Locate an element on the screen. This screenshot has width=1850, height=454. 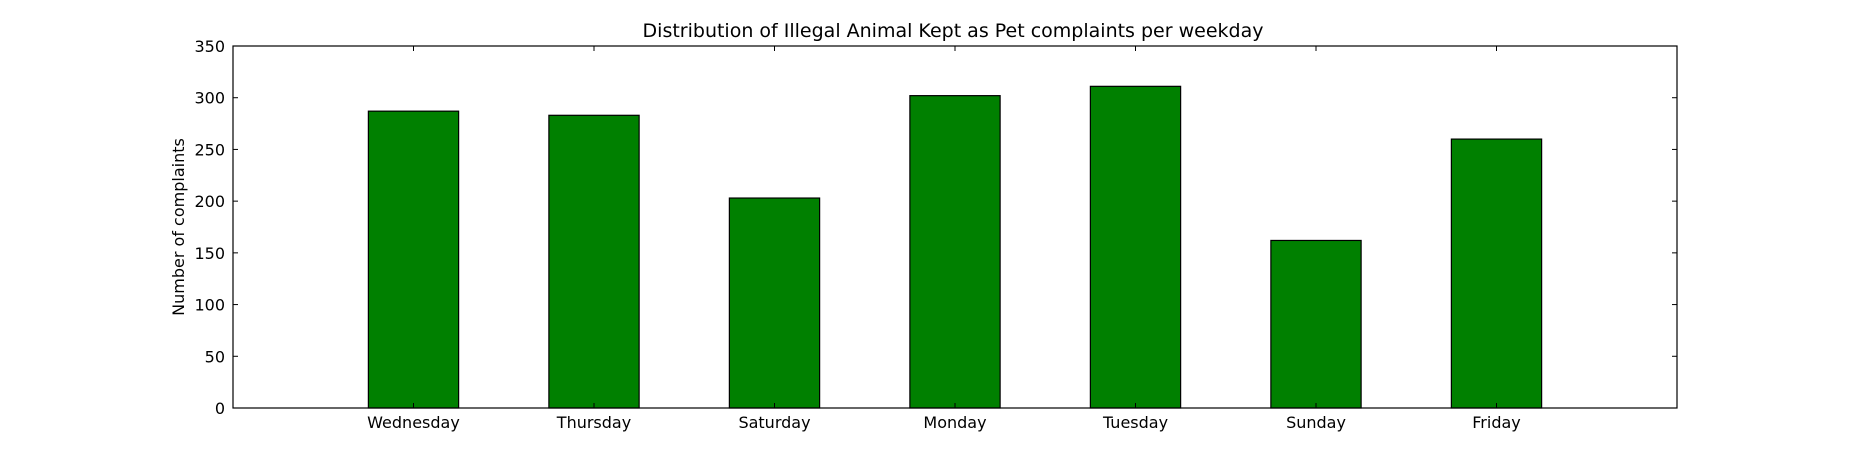
y-tick-label: 350 is located at coordinates (209, 46).